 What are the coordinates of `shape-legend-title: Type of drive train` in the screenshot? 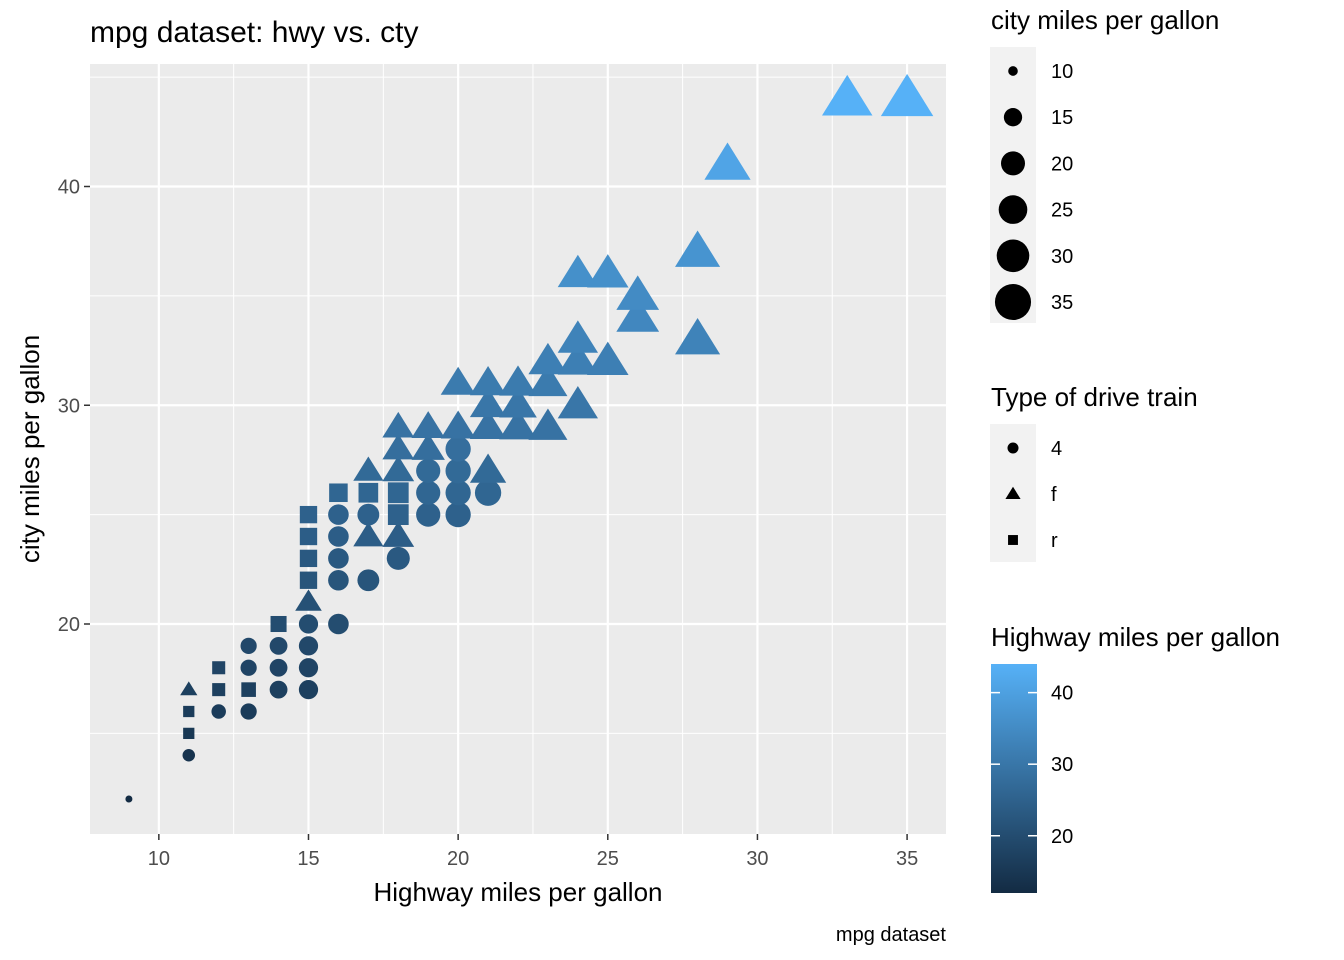 It's located at (1094, 397).